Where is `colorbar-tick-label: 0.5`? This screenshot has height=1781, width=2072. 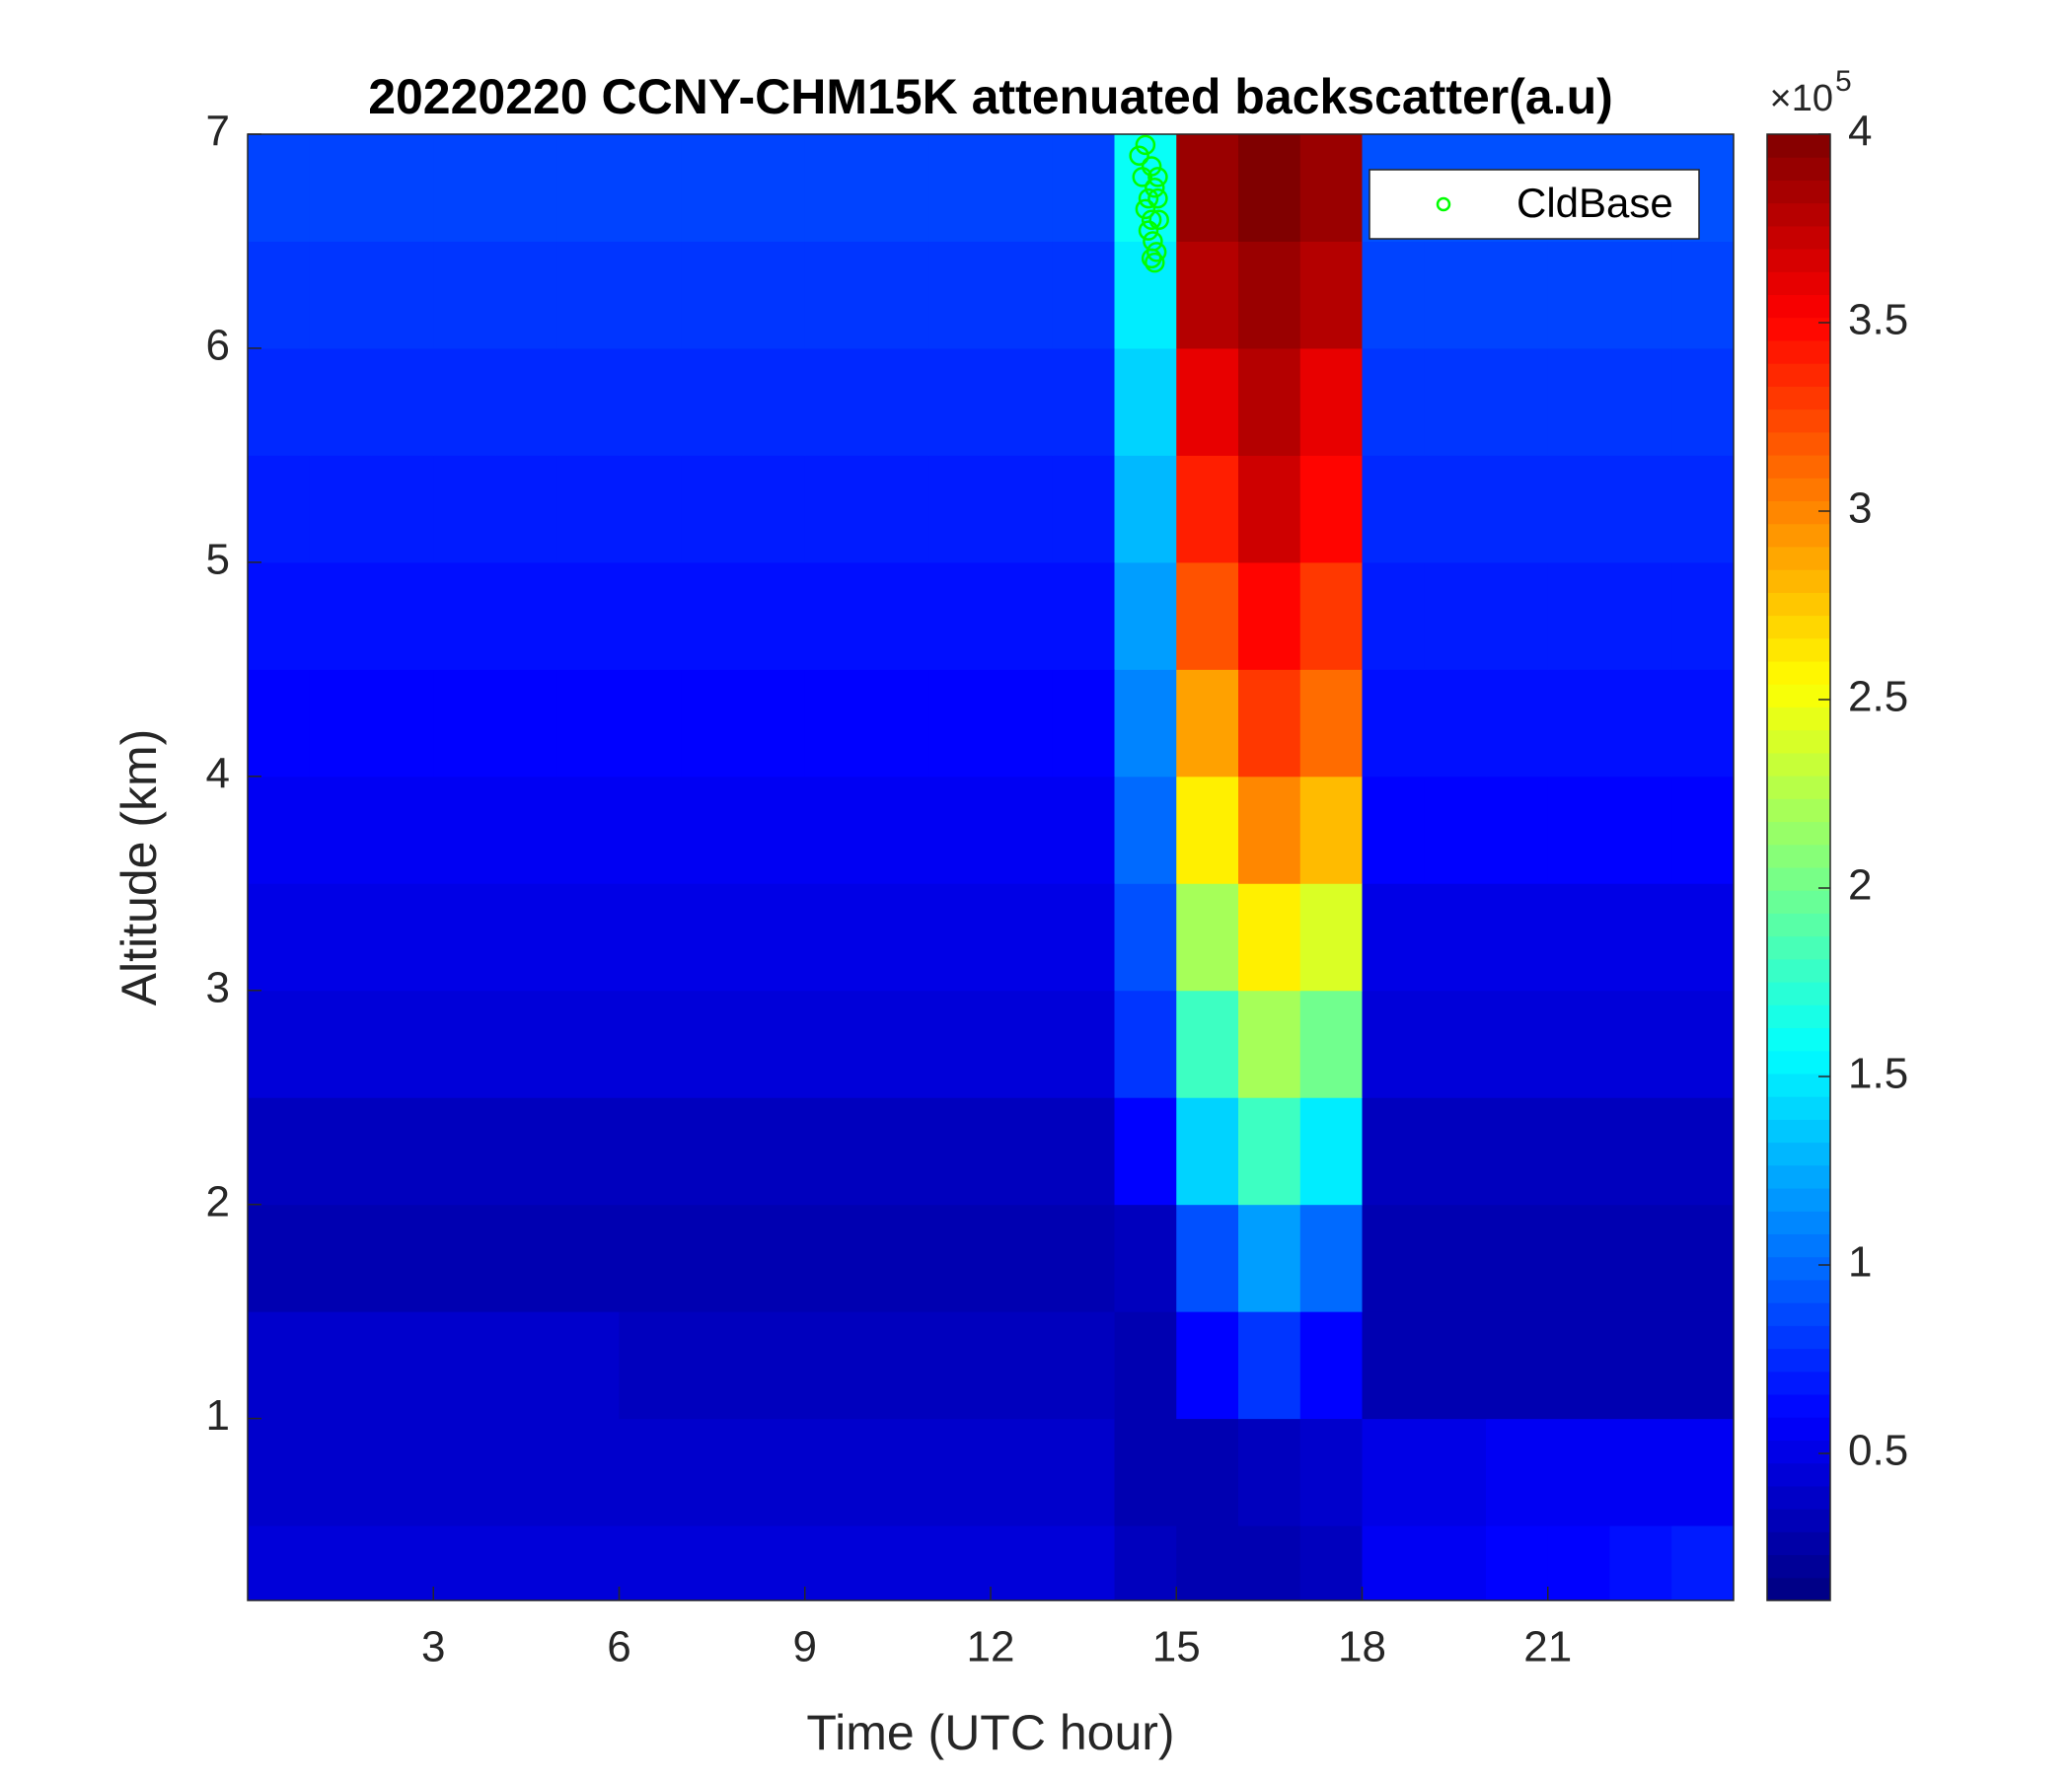 colorbar-tick-label: 0.5 is located at coordinates (1878, 1451).